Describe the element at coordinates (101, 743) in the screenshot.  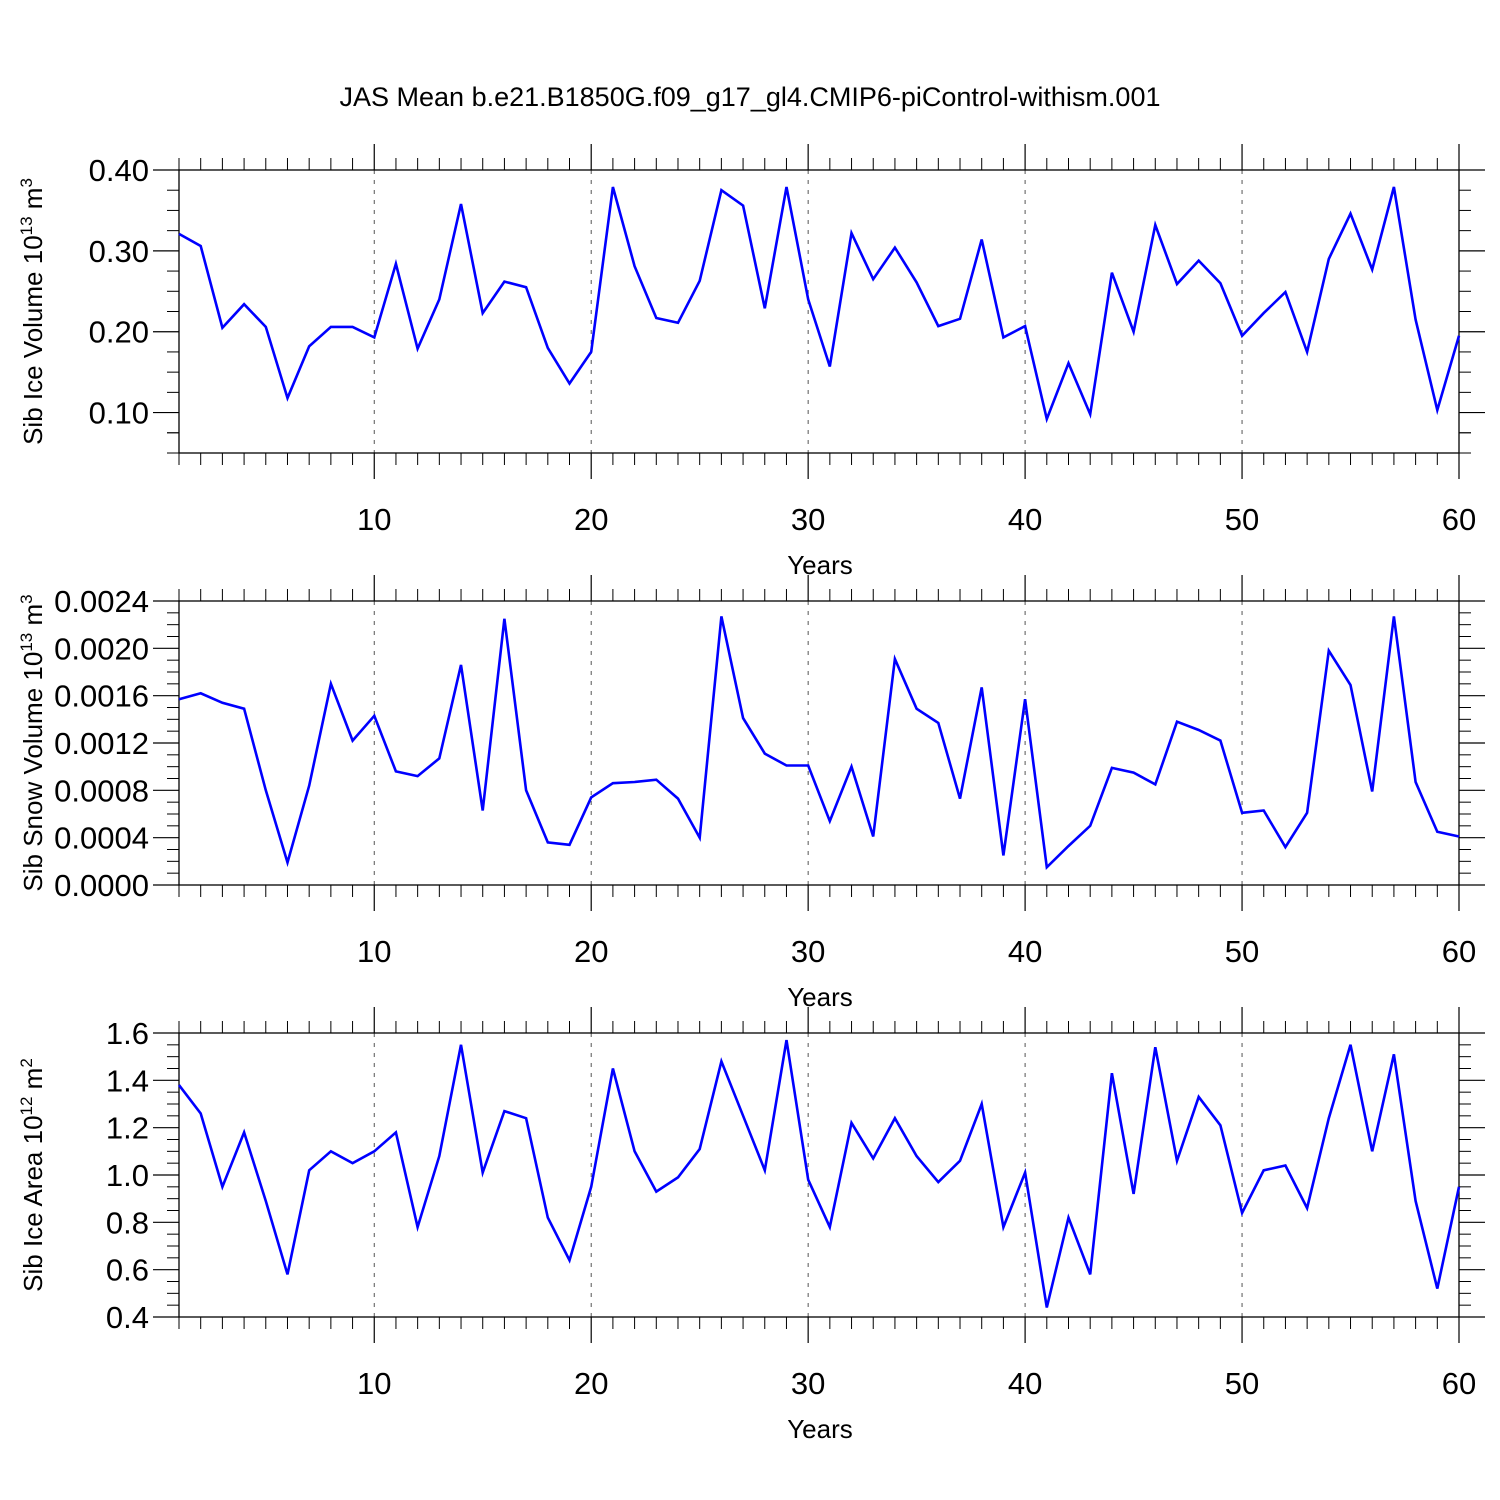
I see `y-tick-label: 0.0012` at that location.